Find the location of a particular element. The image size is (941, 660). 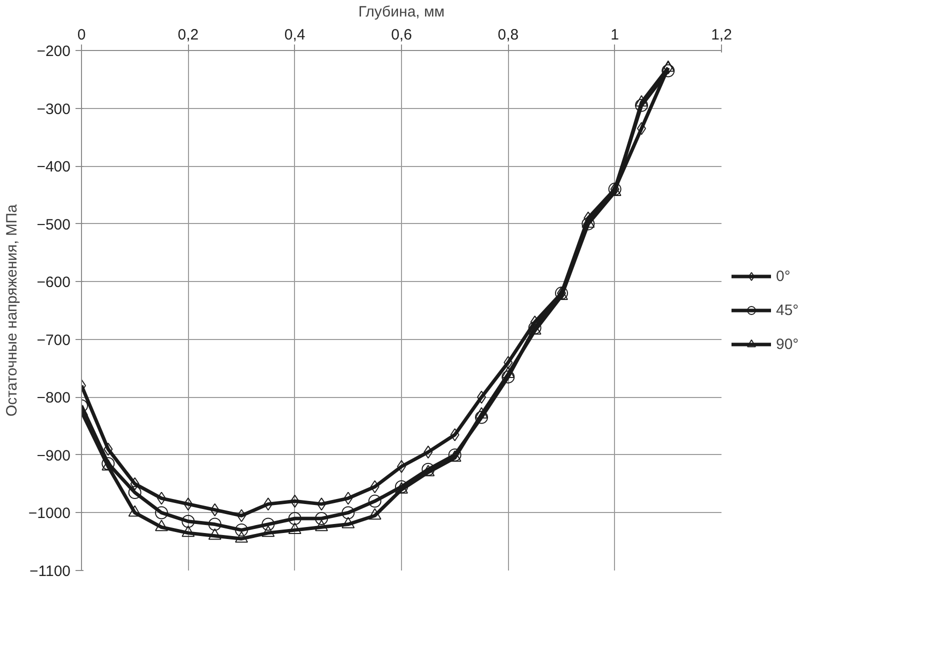

x-axis-title: Глубина, мм is located at coordinates (401, 12).